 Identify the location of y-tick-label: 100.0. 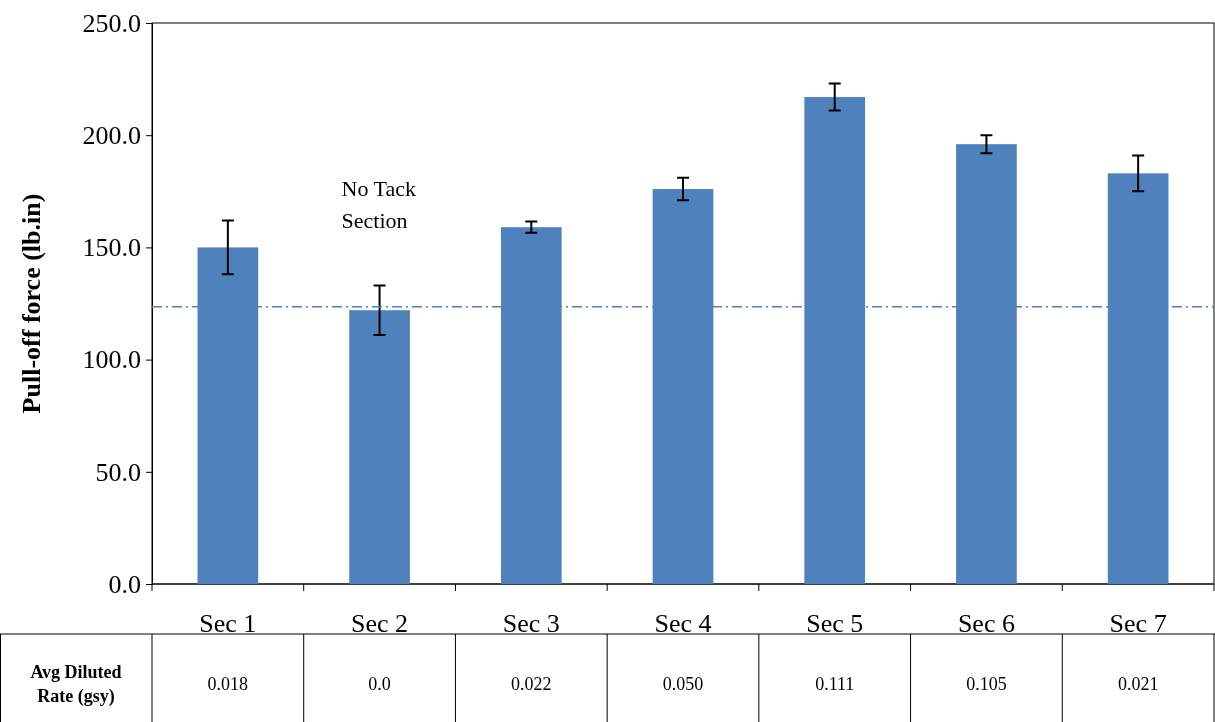
(111, 360).